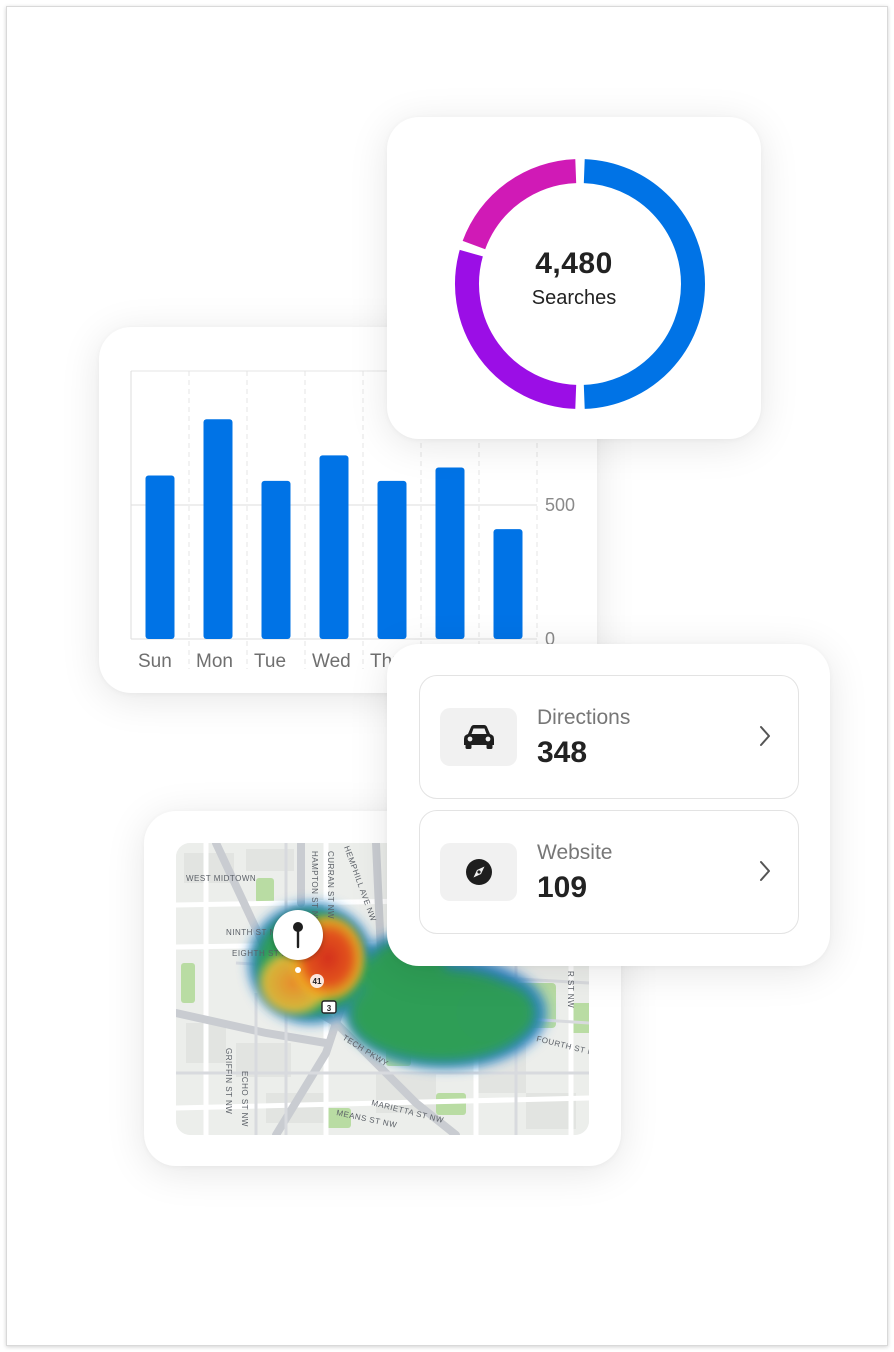  Describe the element at coordinates (562, 752) in the screenshot. I see `directions-count: 348` at that location.